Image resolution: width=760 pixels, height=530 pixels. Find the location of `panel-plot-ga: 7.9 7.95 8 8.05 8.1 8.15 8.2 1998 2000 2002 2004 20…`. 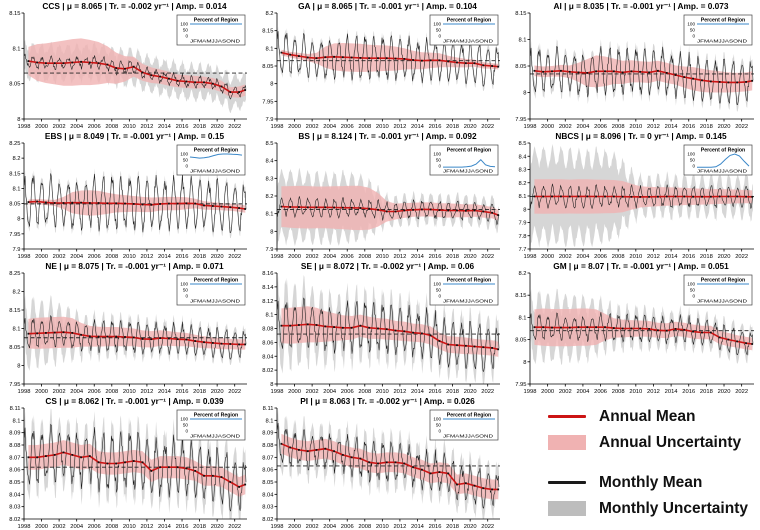

panel-plot-ga: 7.9 7.95 8 8.05 8.1 8.15 8.2 1998 2000 2002 2004 20… is located at coordinates (381, 65).